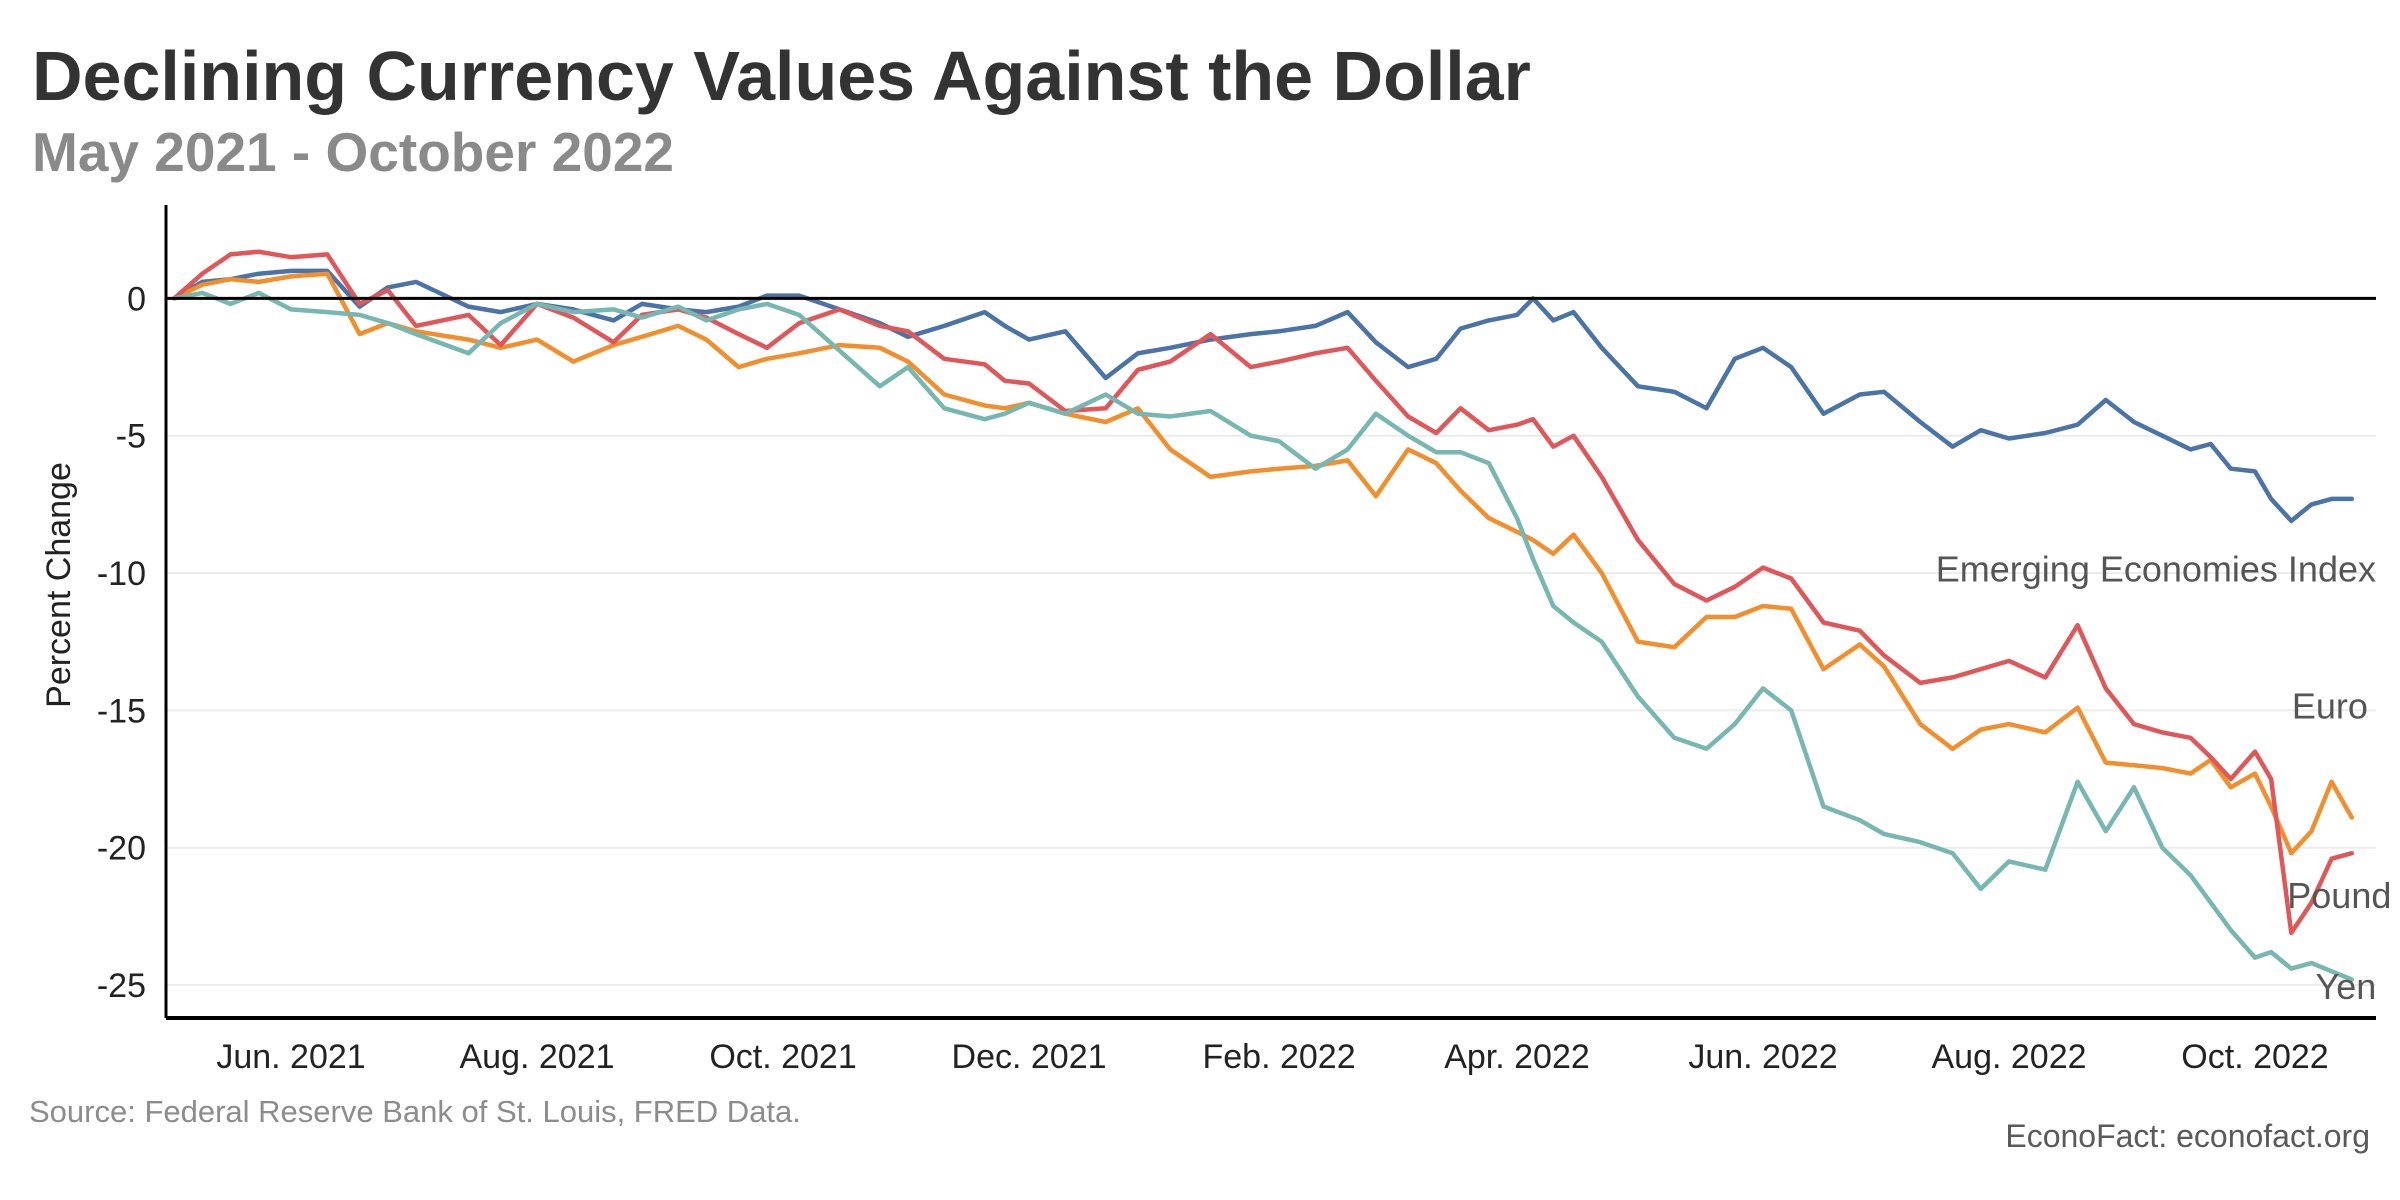 The width and height of the screenshot is (2400, 1200). I want to click on annotation-pound: Pound, so click(2339, 895).